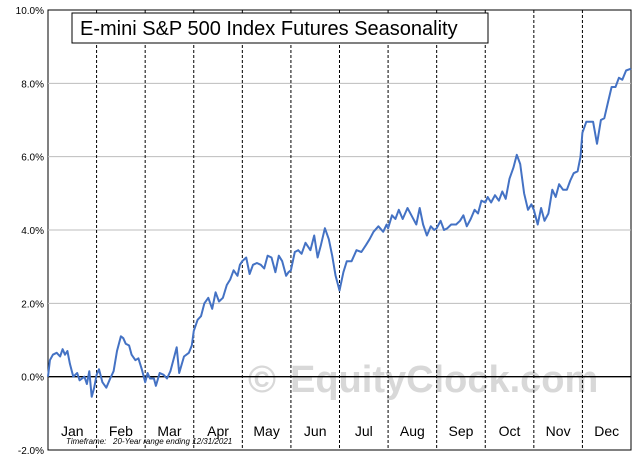  I want to click on y-tick-label: 4.0%, so click(32, 231).